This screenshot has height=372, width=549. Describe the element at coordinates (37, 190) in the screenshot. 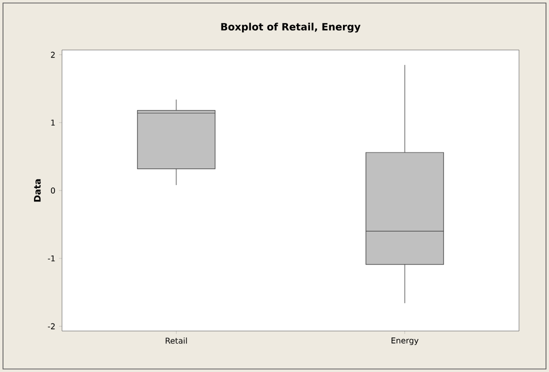

I see `y-axis-title: Data` at that location.